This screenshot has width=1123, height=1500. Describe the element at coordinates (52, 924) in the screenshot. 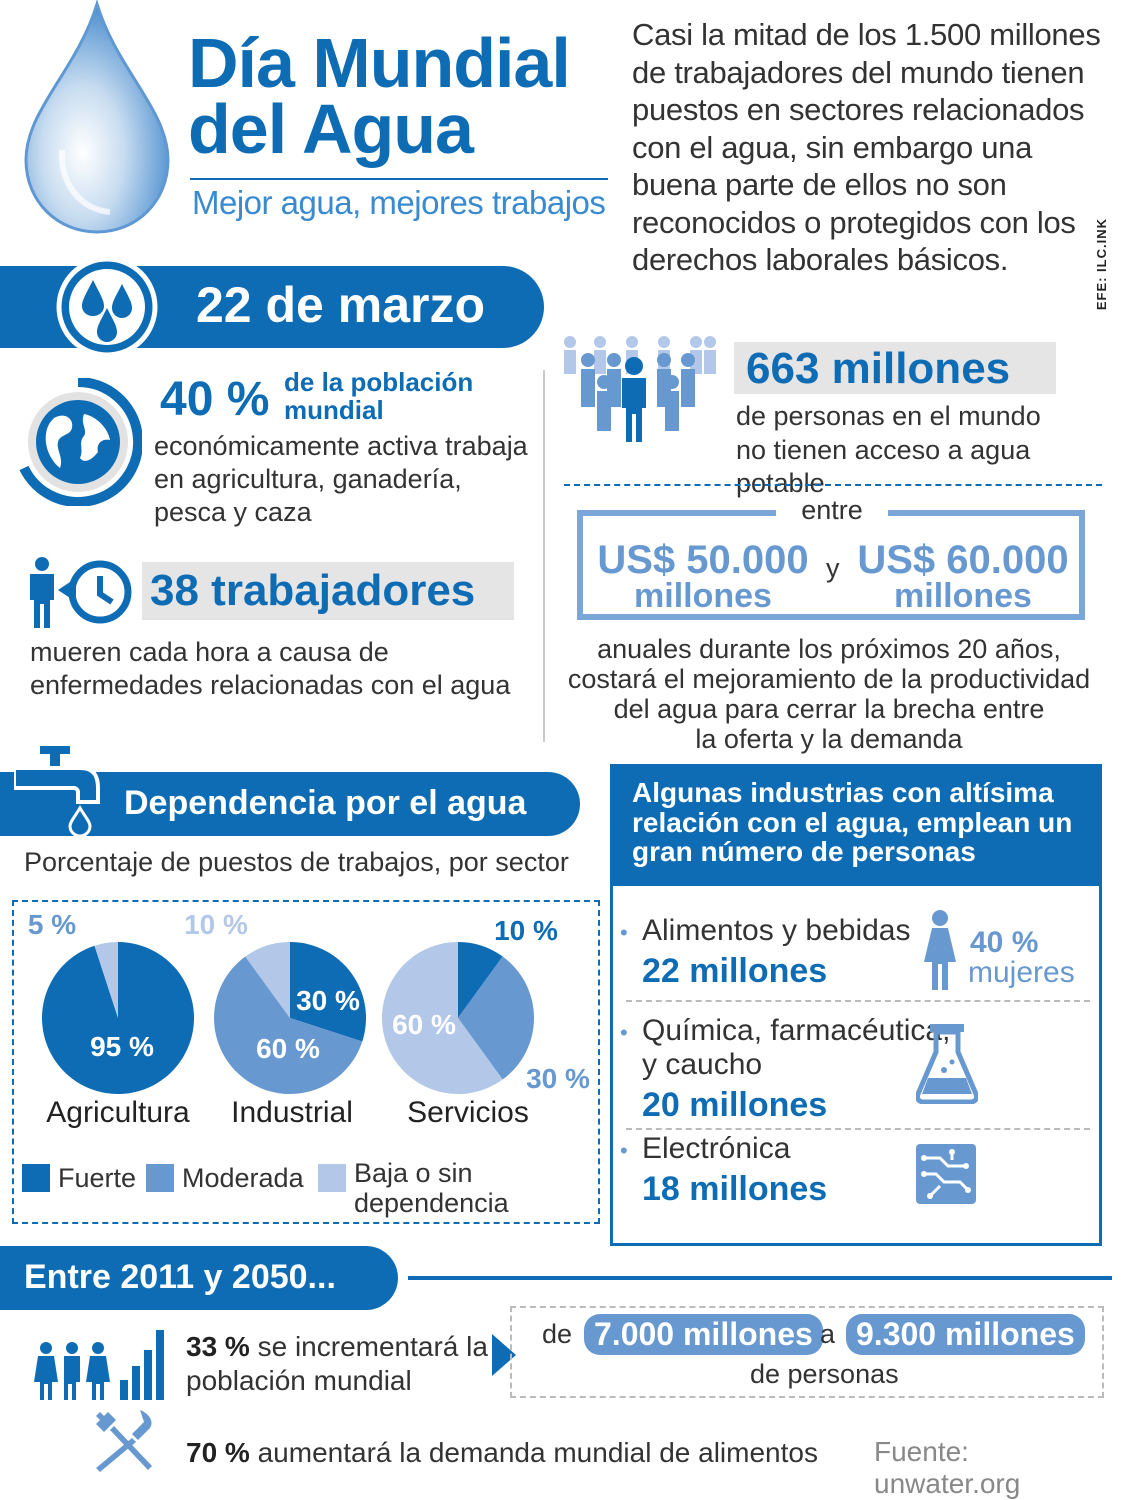

I see `pie-value-label-agricultura-1: 5 %` at that location.